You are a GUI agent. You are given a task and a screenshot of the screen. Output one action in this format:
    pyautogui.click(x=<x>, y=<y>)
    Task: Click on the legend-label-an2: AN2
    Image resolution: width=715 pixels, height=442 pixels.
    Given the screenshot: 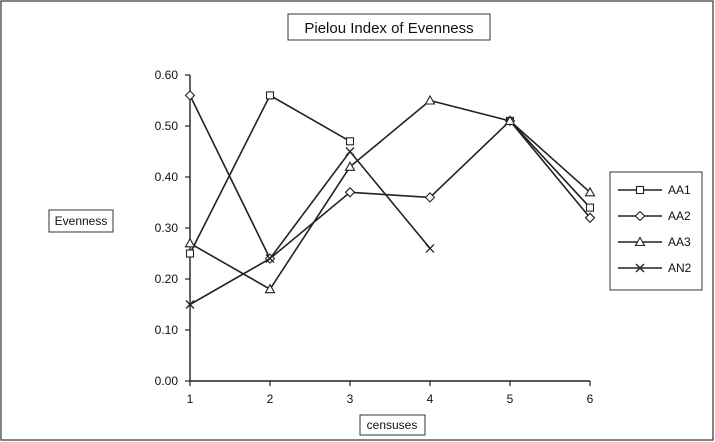 What is the action you would take?
    pyautogui.click(x=680, y=268)
    